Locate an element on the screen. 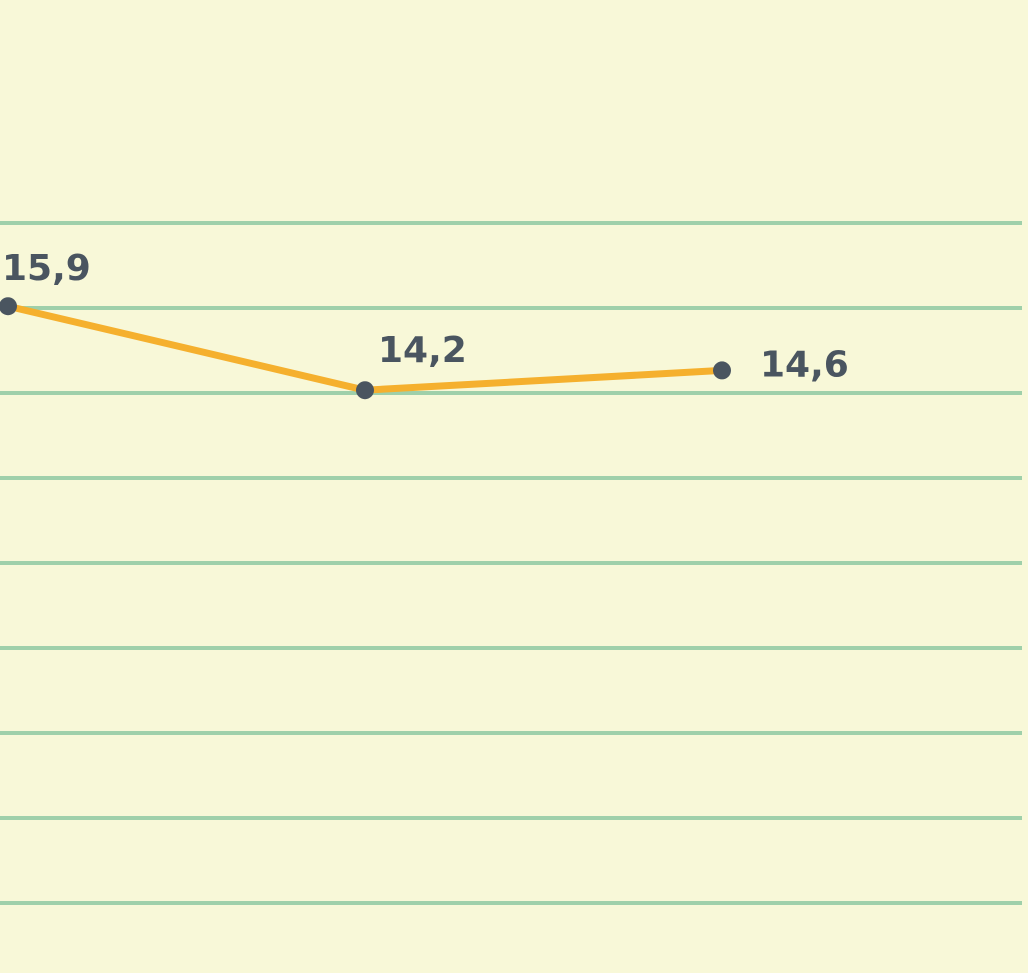 The width and height of the screenshot is (1028, 973). data-label: 14,2 is located at coordinates (422, 350).